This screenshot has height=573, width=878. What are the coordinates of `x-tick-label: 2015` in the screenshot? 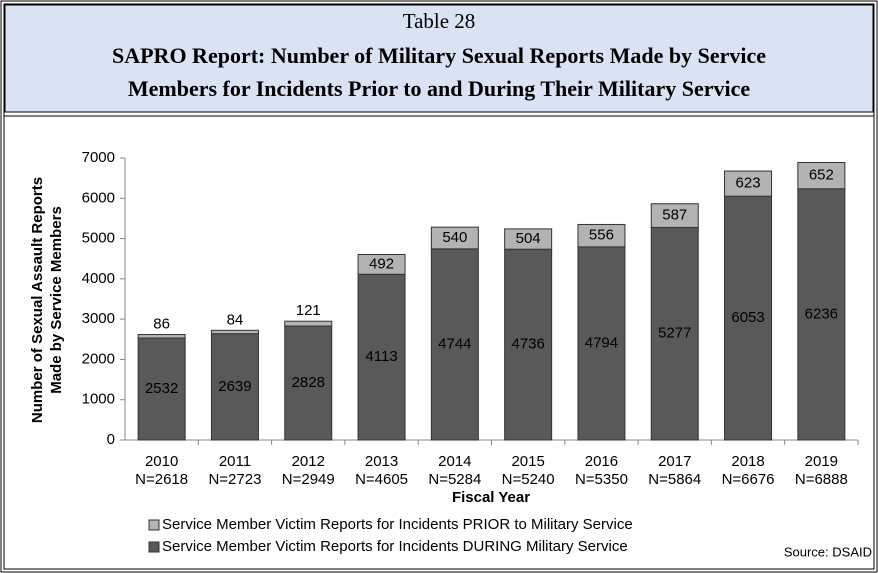 It's located at (527, 461).